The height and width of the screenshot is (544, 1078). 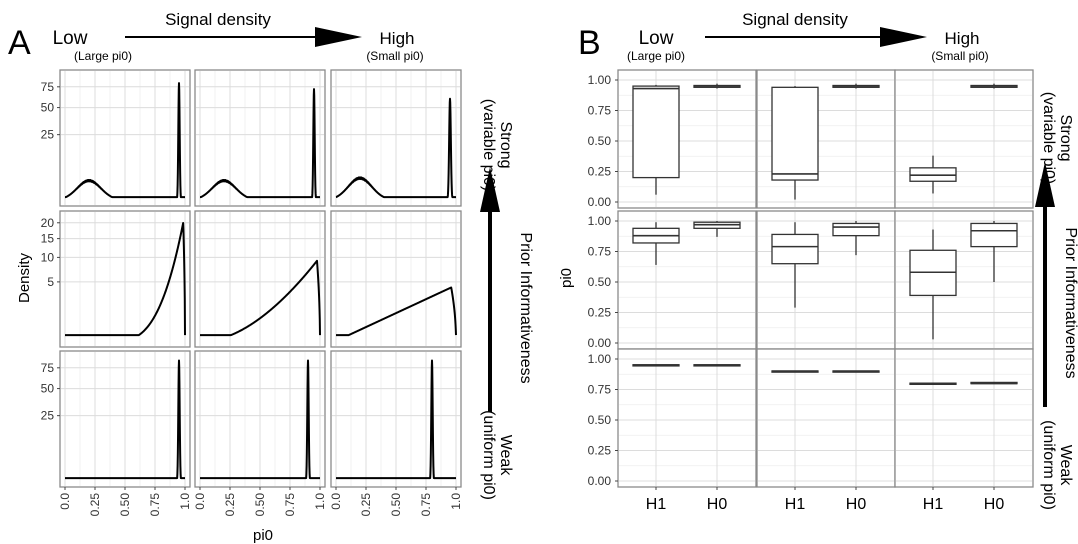 What do you see at coordinates (48, 239) in the screenshot?
I see `y-tick-label: 15` at bounding box center [48, 239].